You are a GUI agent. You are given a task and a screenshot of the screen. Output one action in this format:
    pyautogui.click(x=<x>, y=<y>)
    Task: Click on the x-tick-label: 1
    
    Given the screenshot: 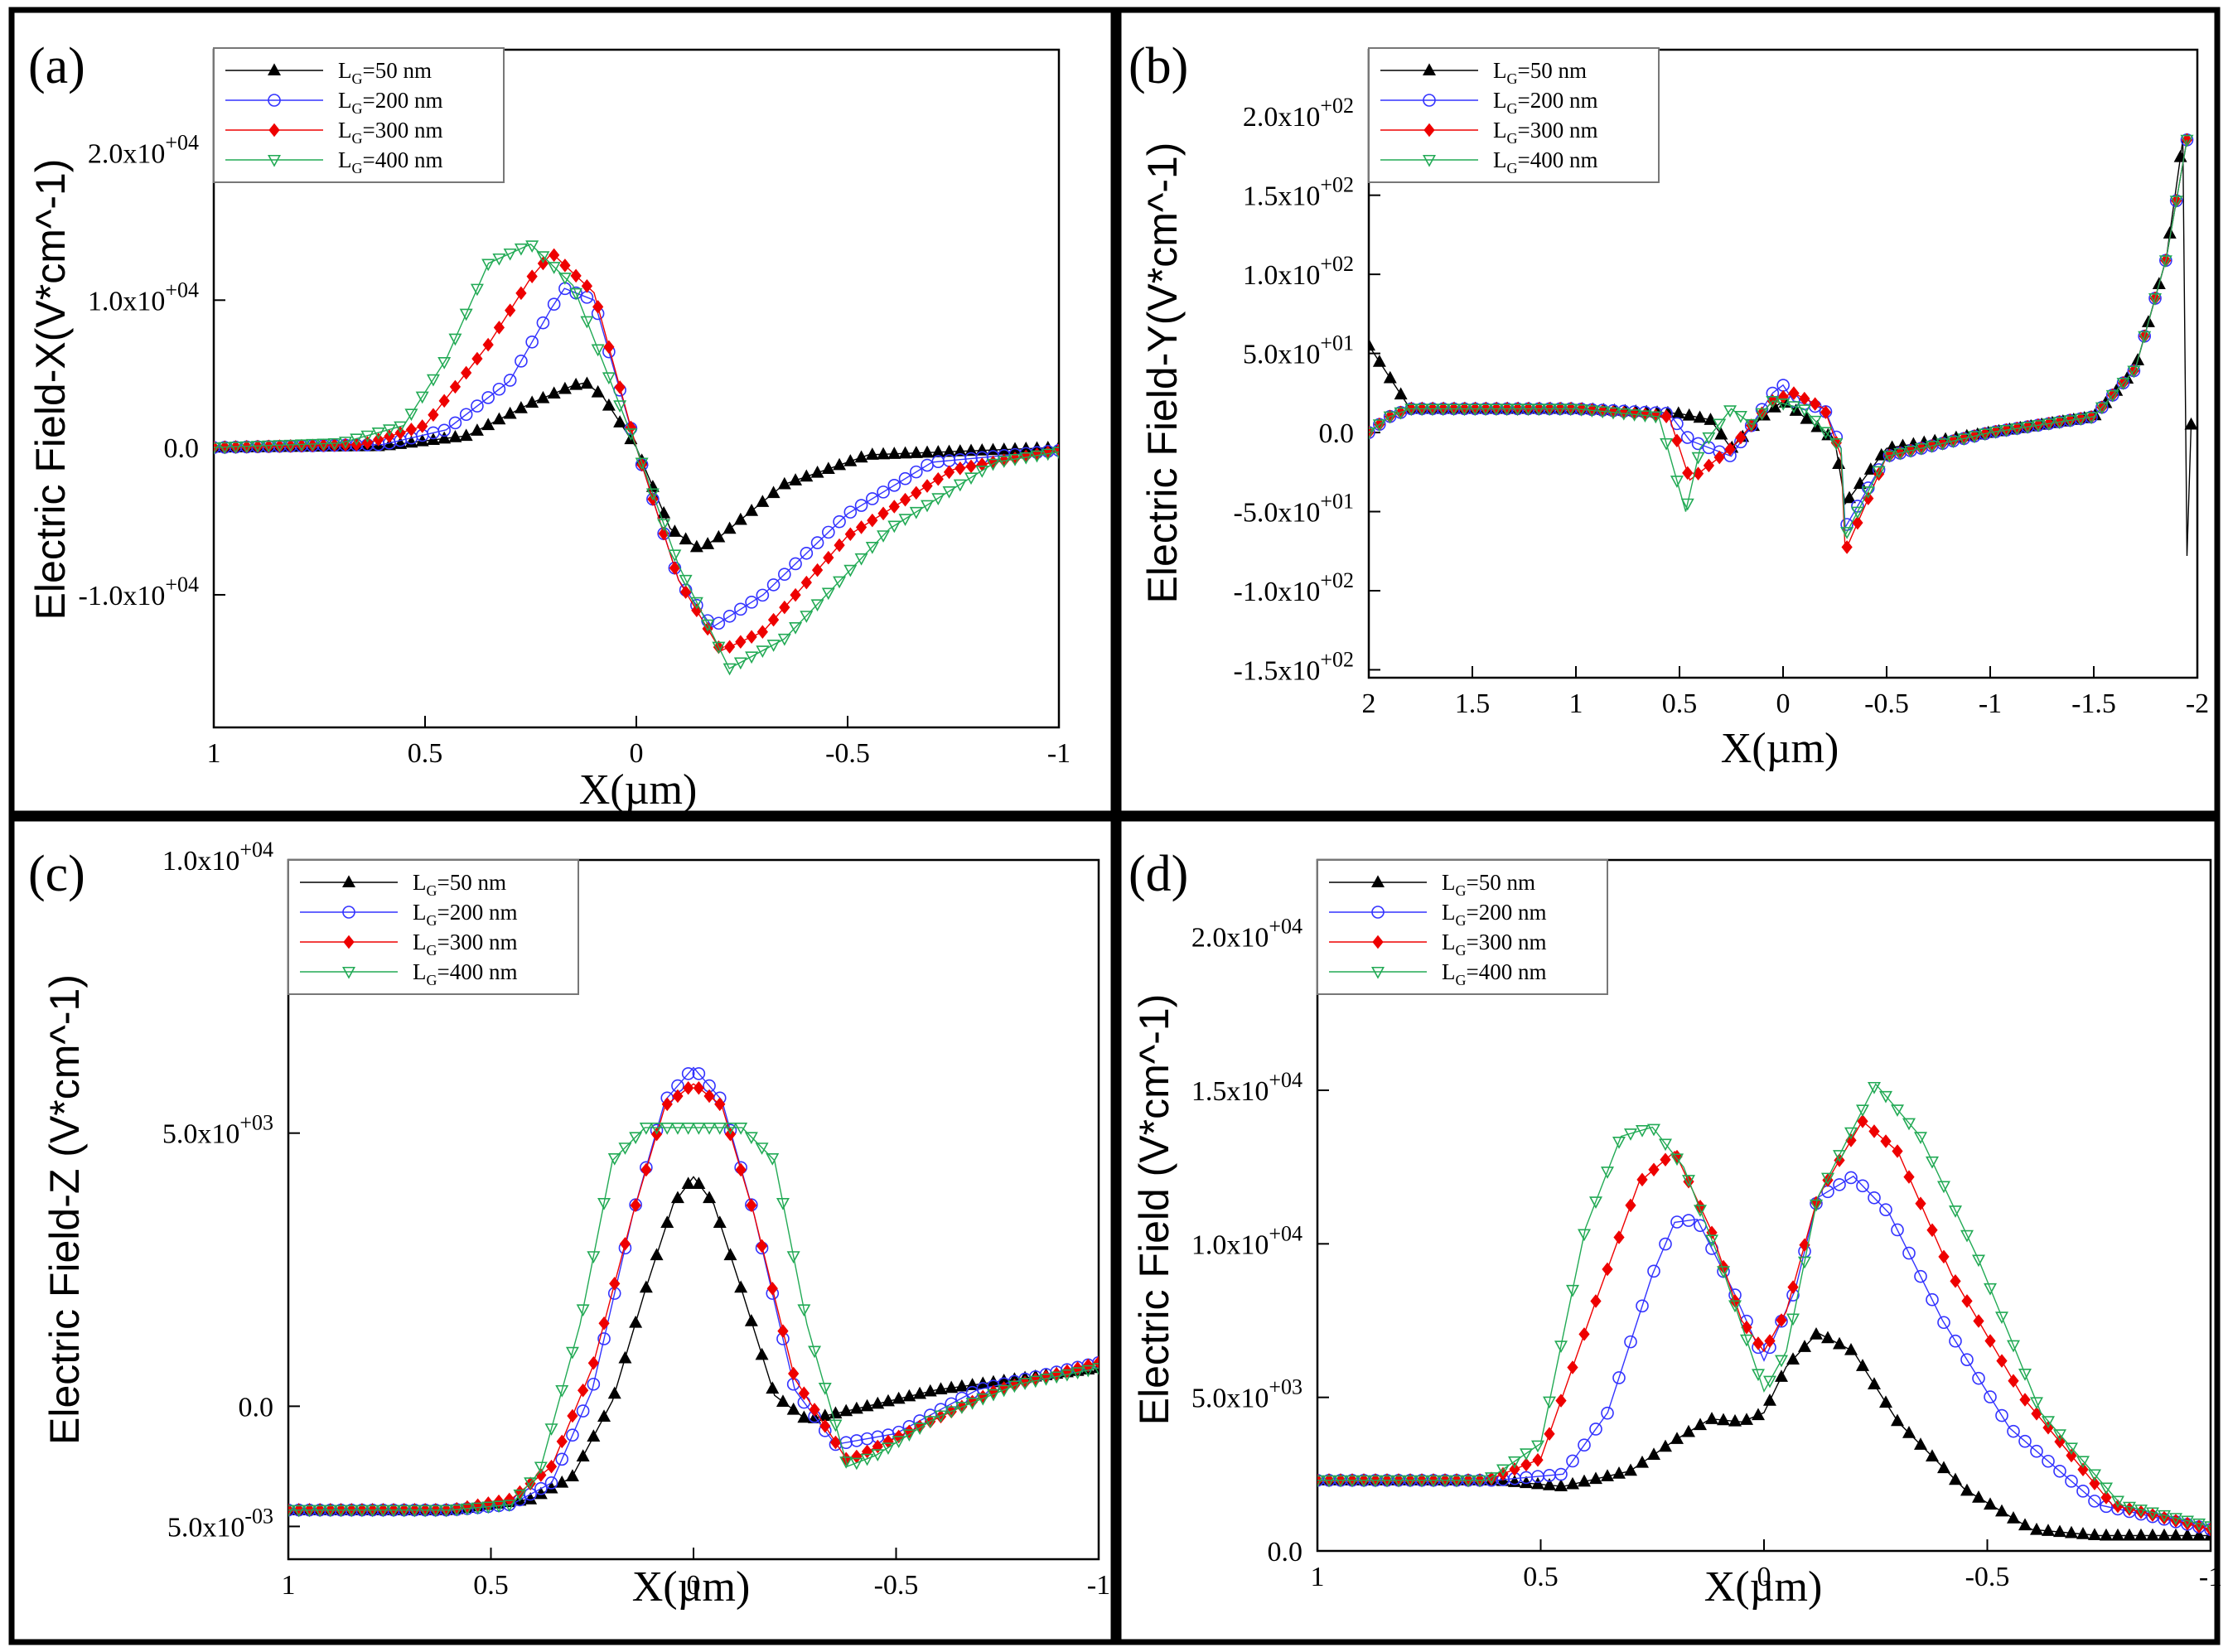 What is the action you would take?
    pyautogui.click(x=1576, y=703)
    